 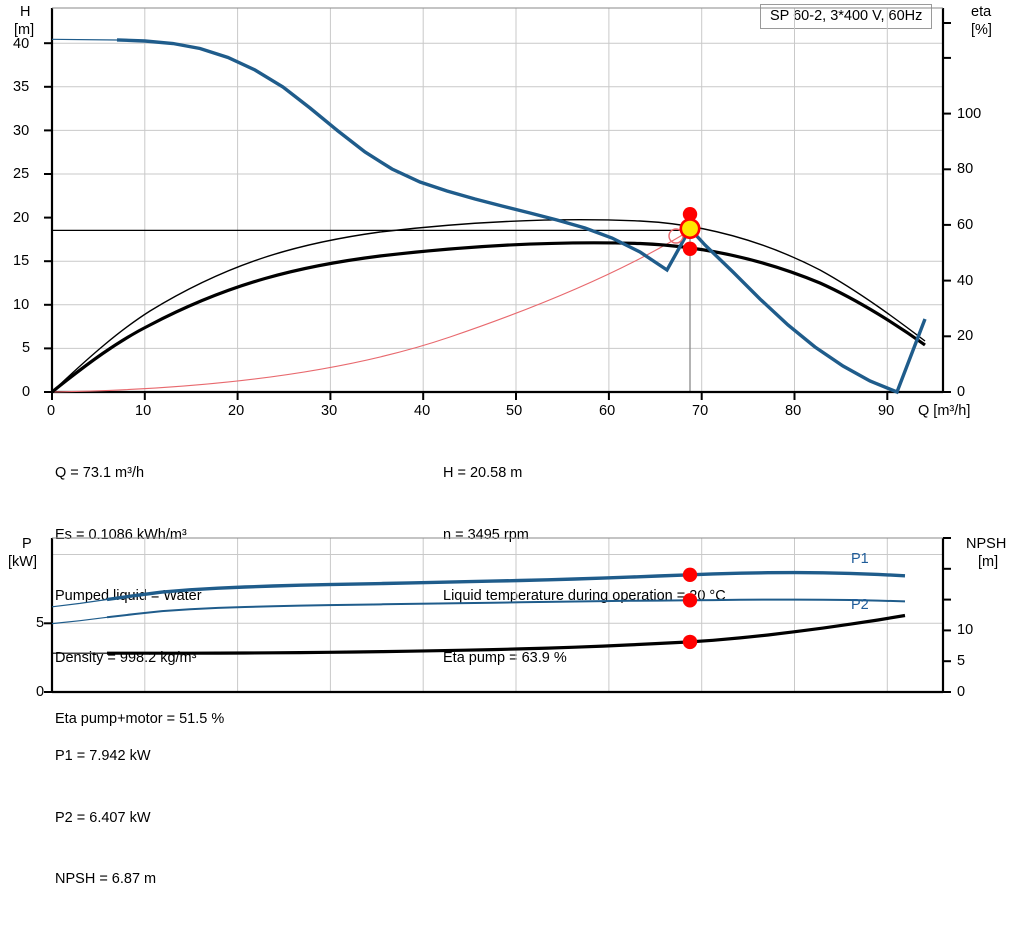 I want to click on top-y2-axis-title: eta, so click(x=981, y=12).